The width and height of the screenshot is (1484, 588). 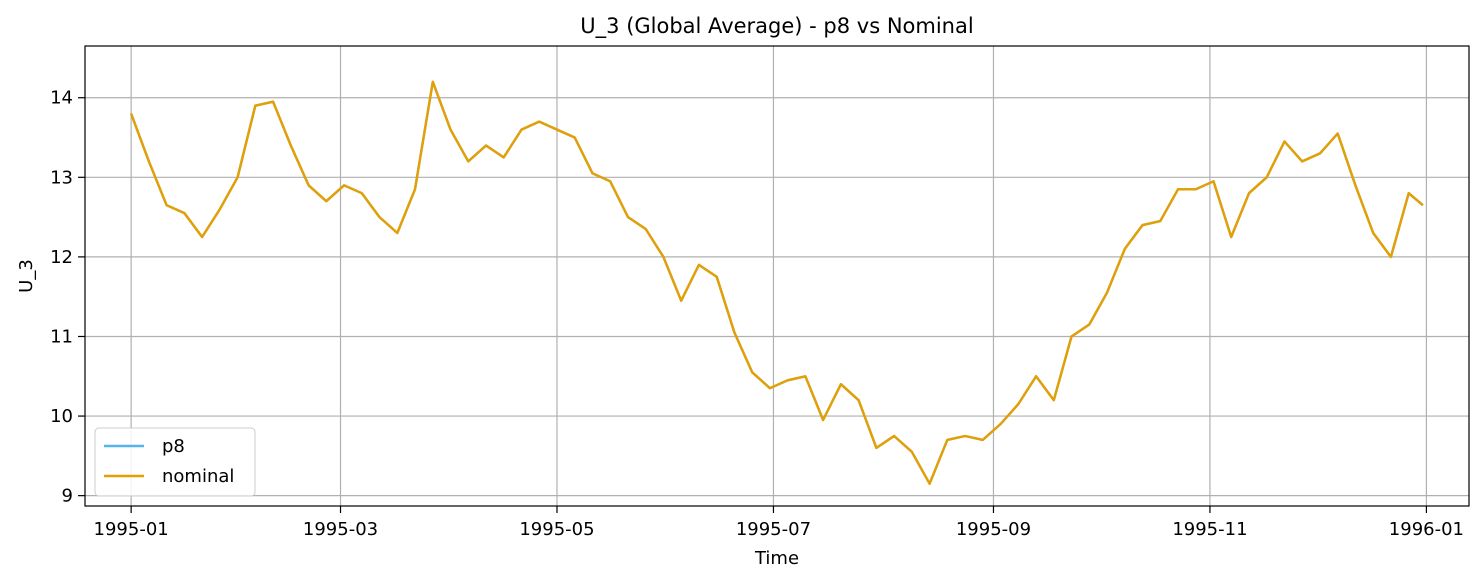 What do you see at coordinates (340, 529) in the screenshot?
I see `x-tick-label: 1995-03` at bounding box center [340, 529].